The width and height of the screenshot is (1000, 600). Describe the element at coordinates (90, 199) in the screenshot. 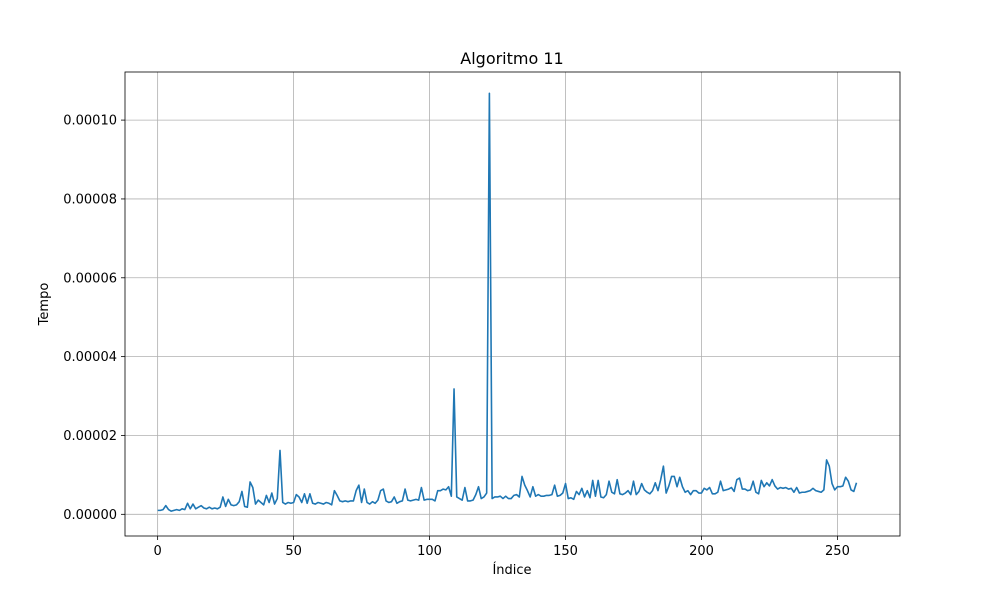

I see `y-tick-label: 0.00008` at that location.